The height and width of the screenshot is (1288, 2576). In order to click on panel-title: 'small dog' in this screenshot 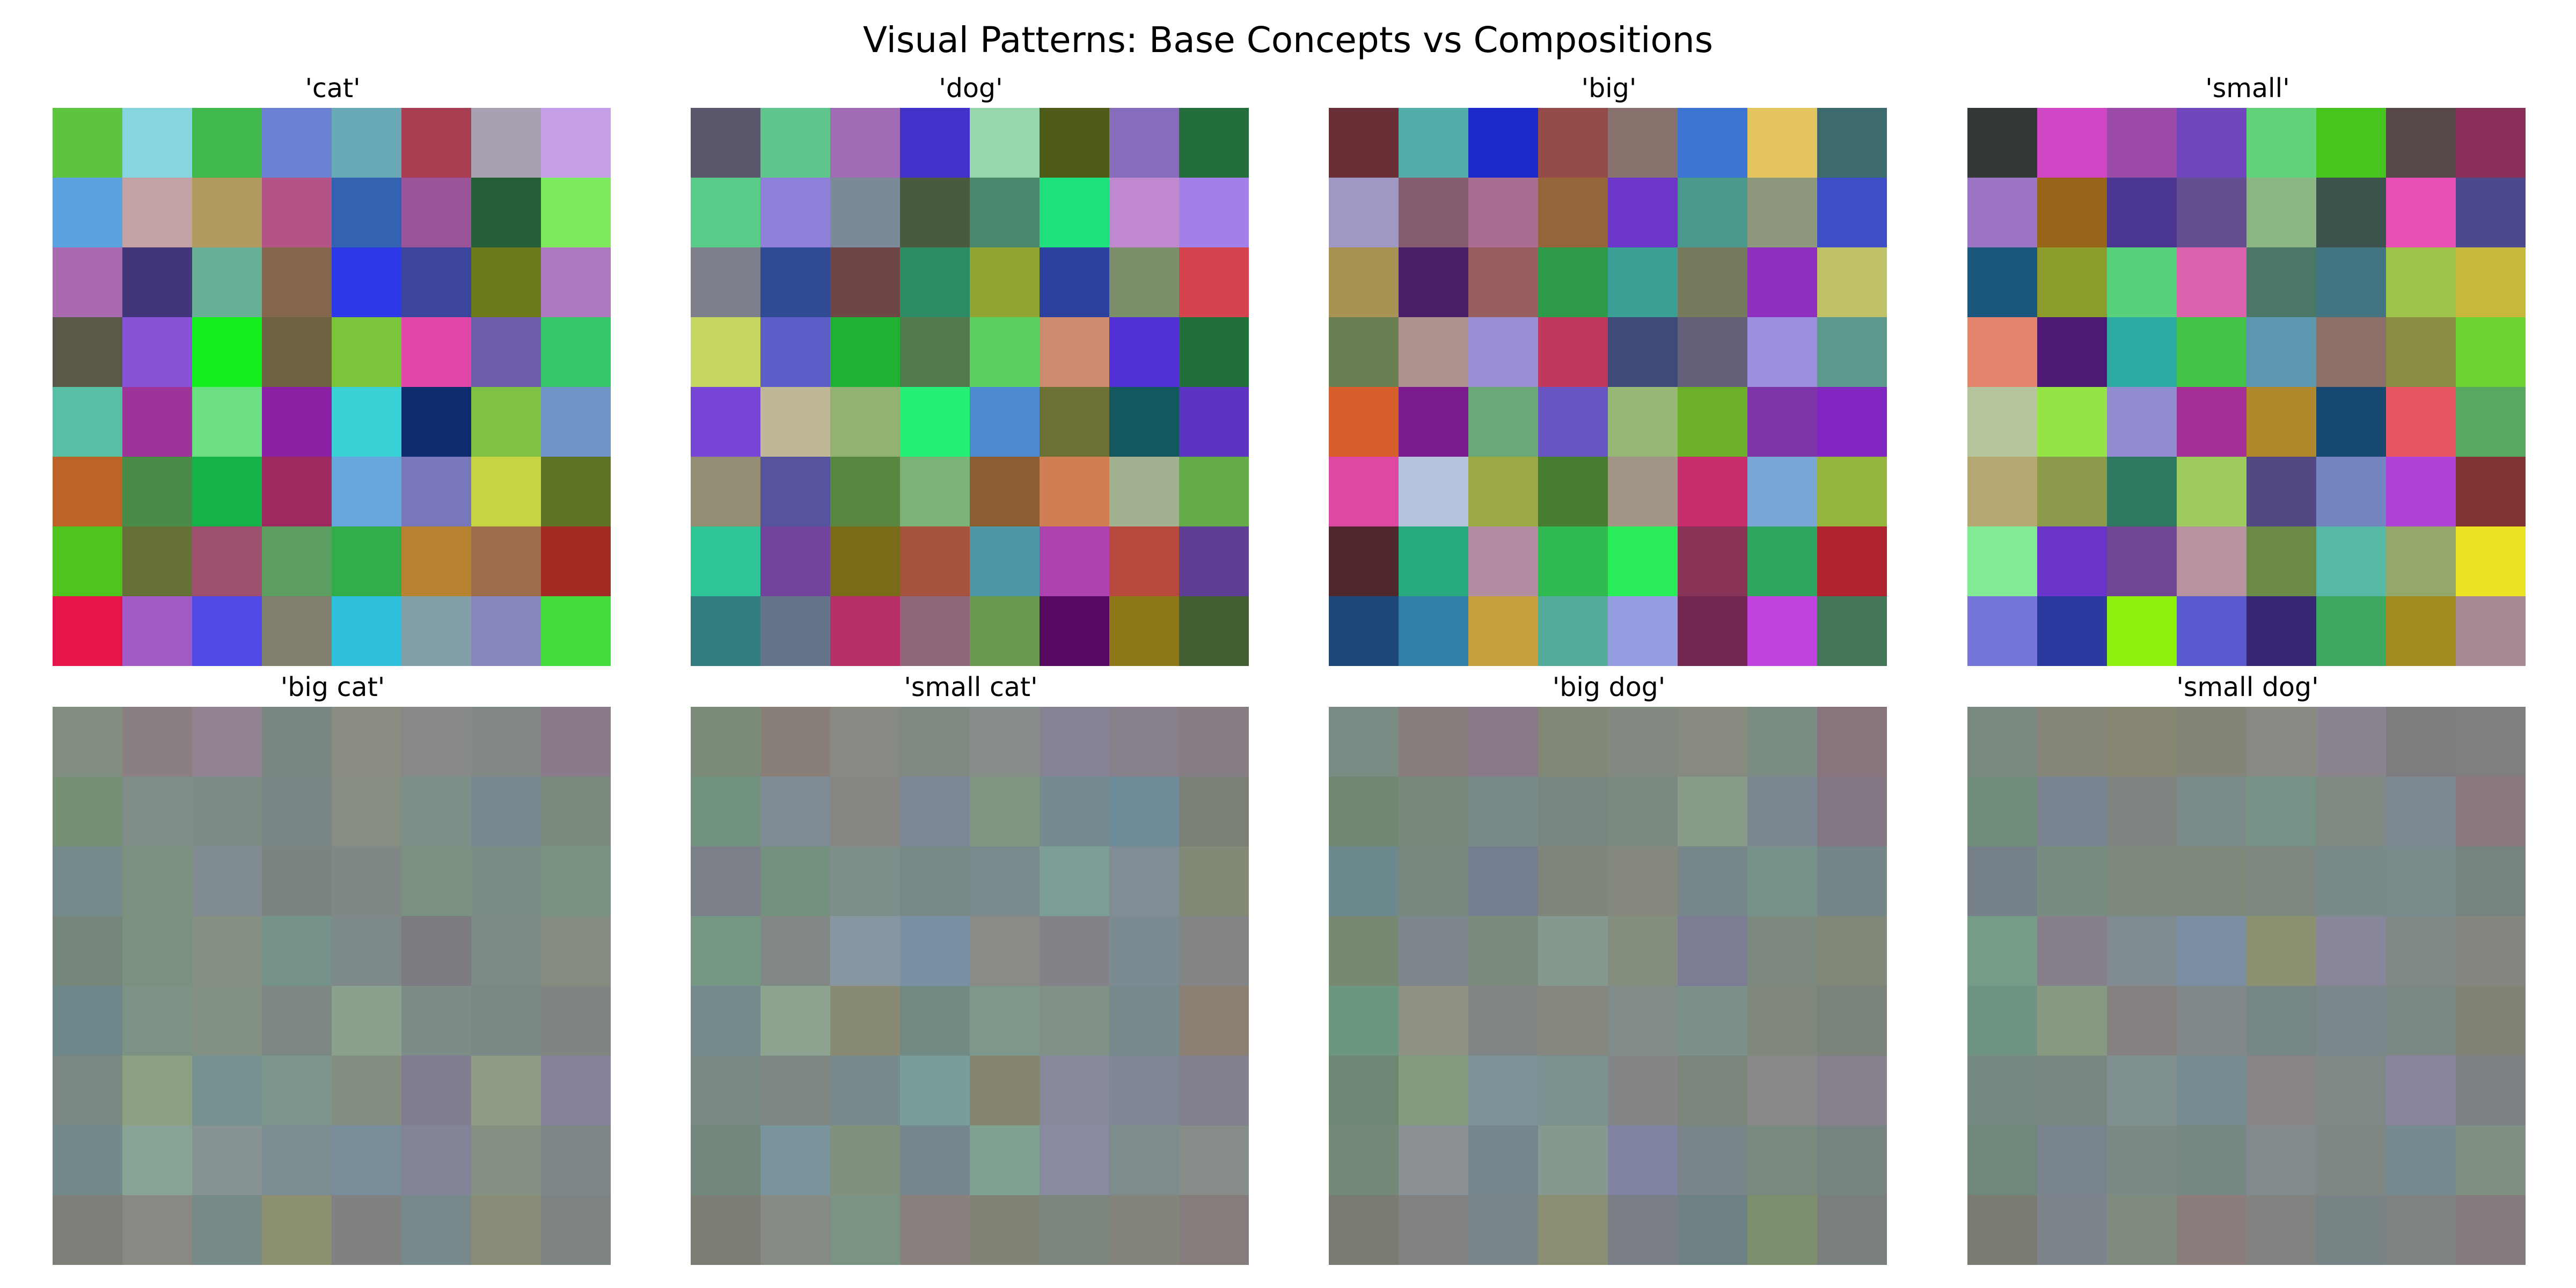, I will do `click(2247, 687)`.